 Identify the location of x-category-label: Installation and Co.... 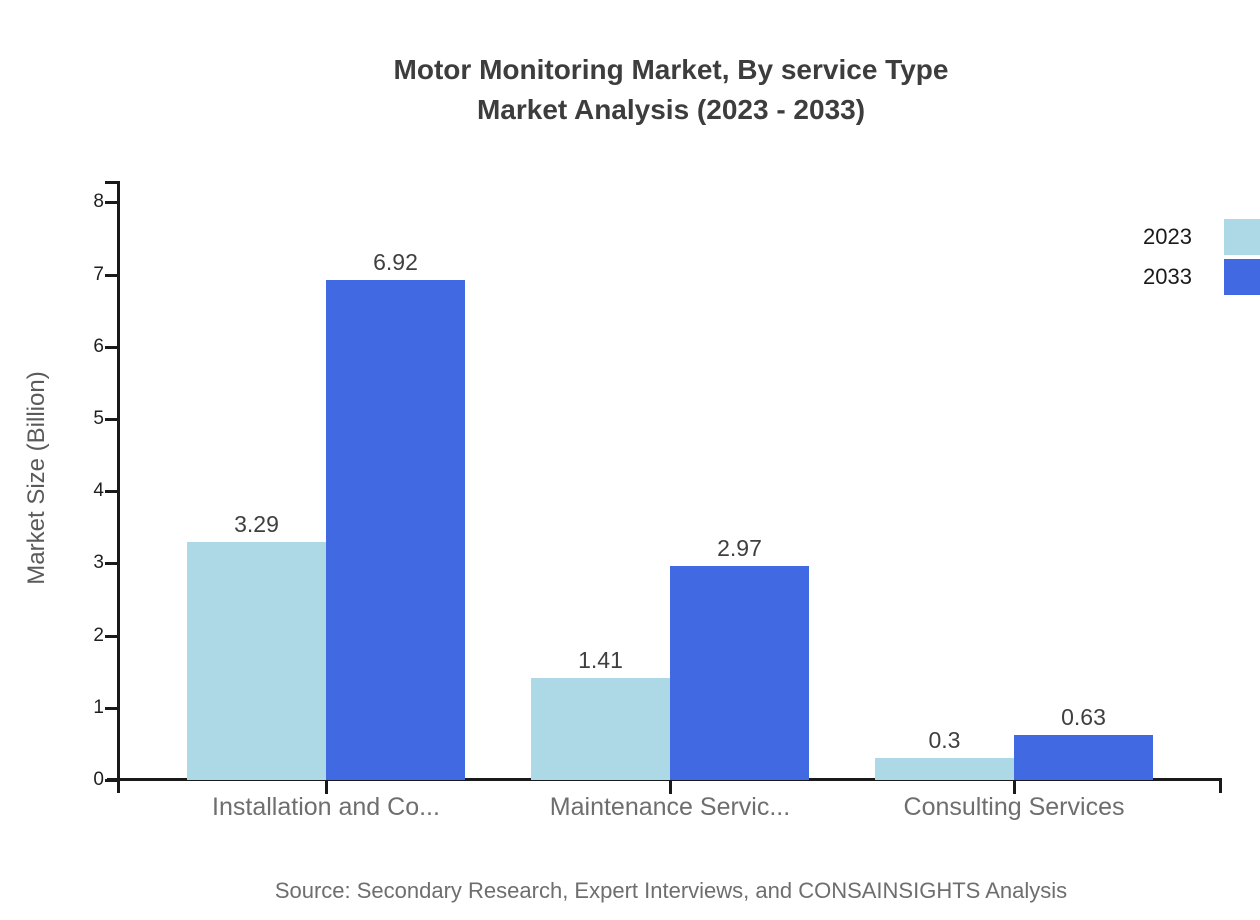
(326, 807).